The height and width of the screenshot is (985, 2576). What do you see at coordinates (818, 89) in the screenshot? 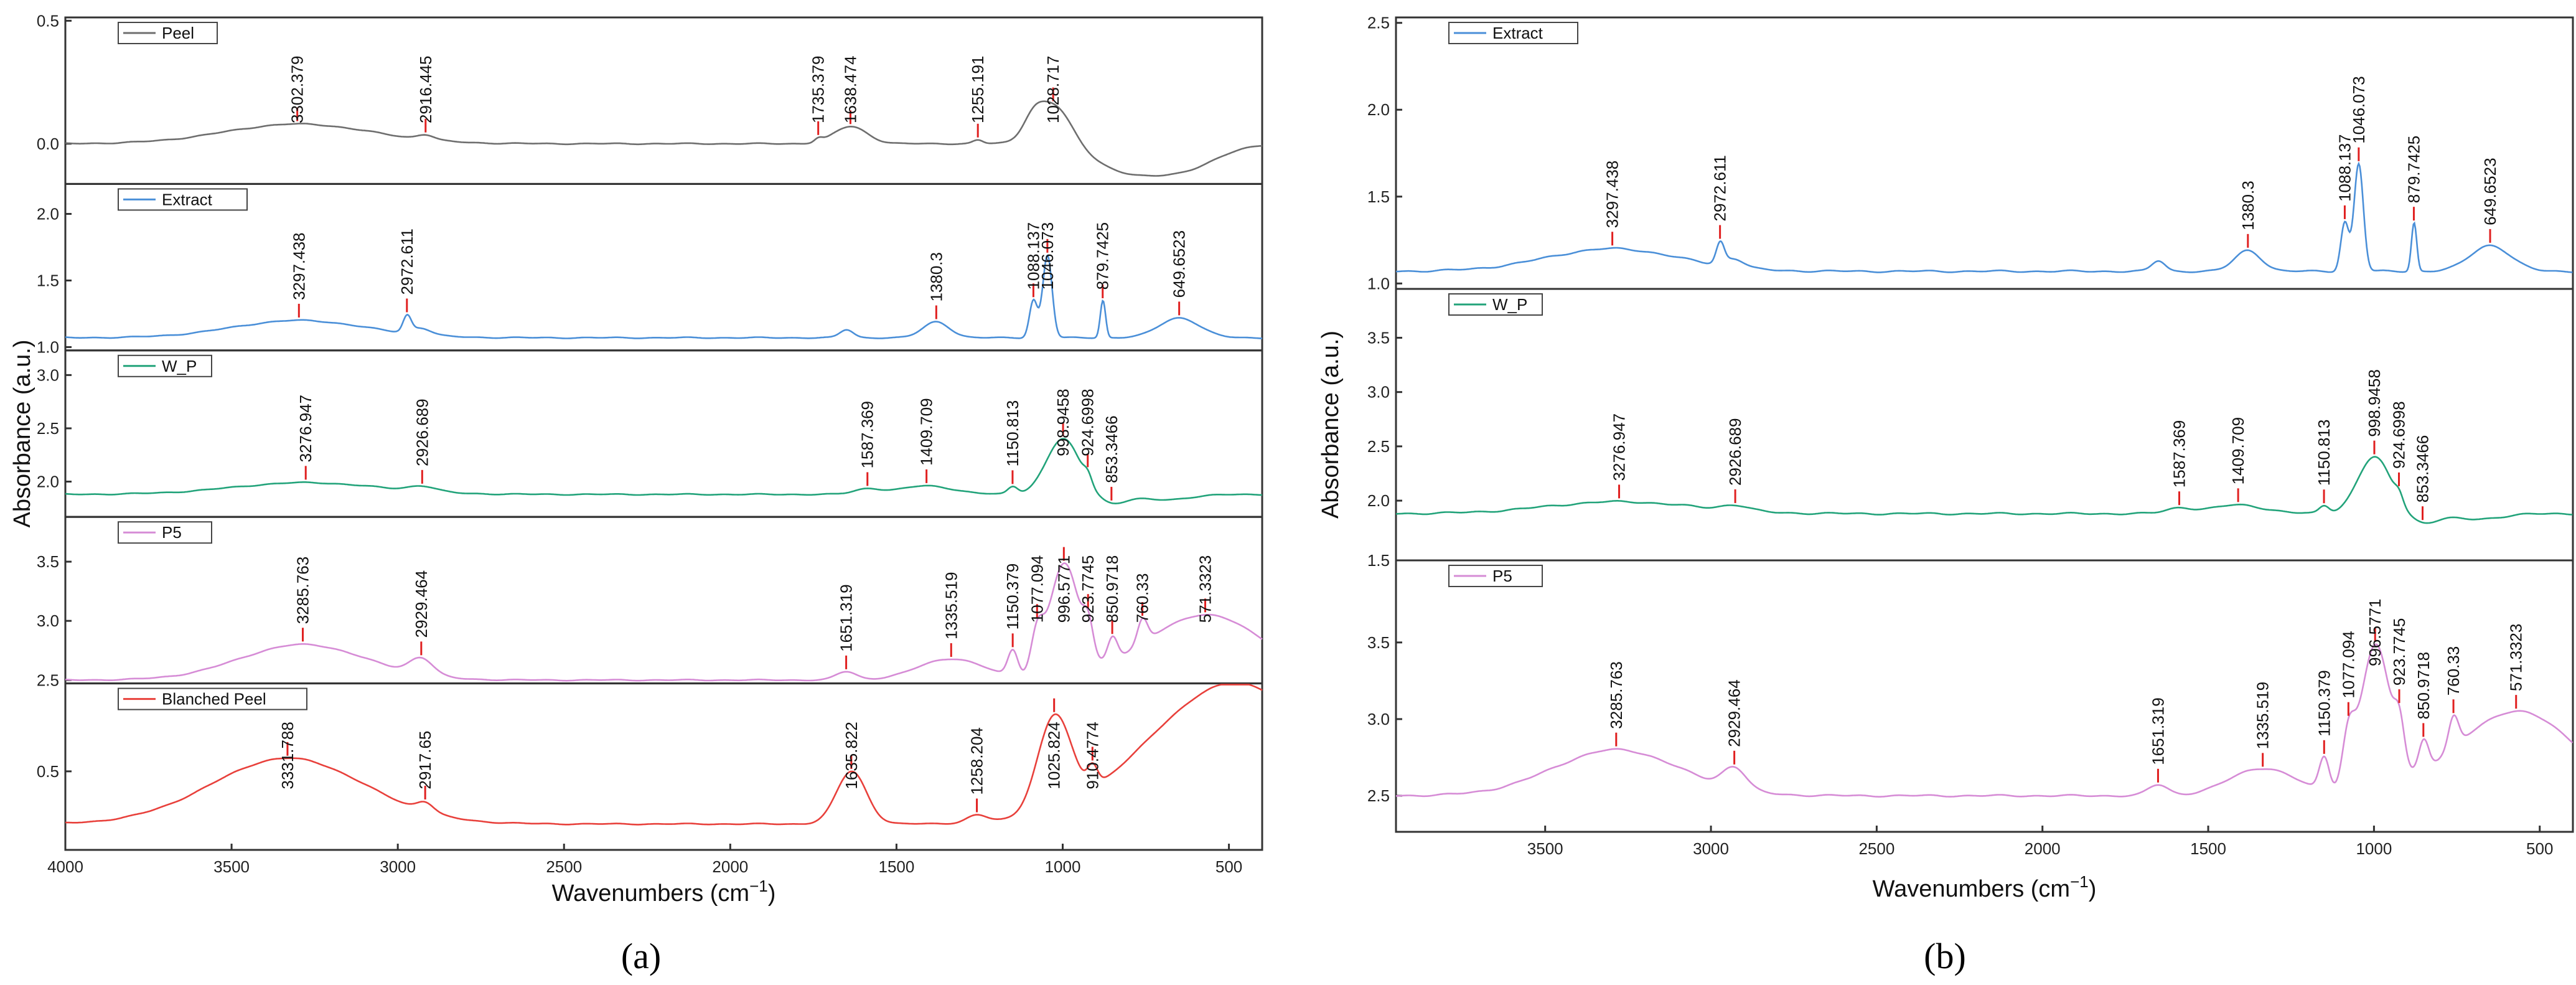
I see `peak-label: 1735.379` at bounding box center [818, 89].